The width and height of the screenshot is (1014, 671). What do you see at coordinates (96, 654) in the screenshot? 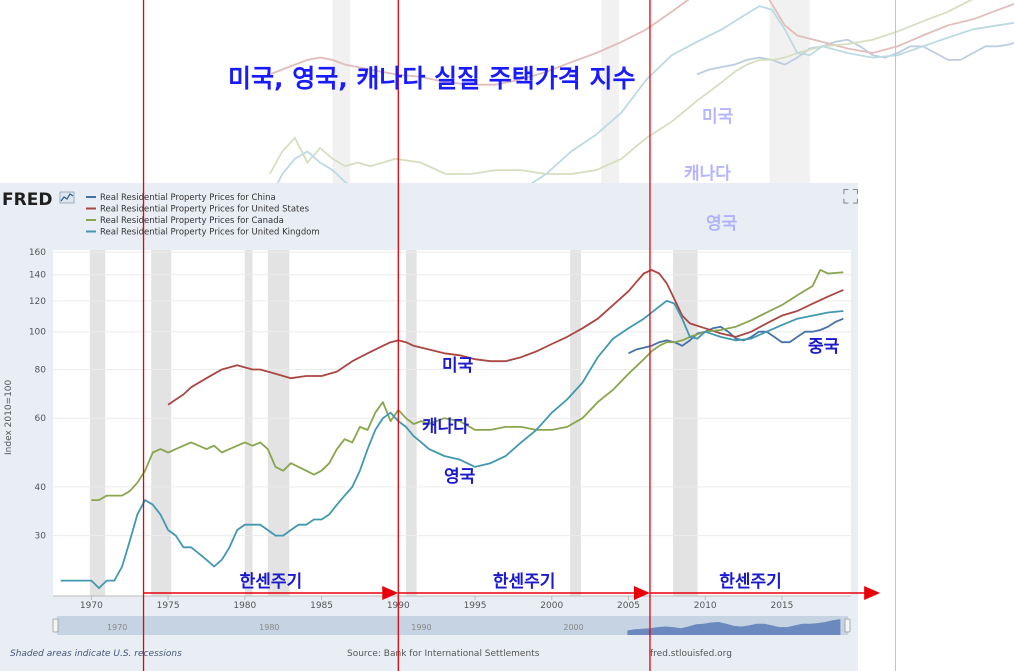
I see `recession-note: Shaded areas indicate U.S. recessions` at bounding box center [96, 654].